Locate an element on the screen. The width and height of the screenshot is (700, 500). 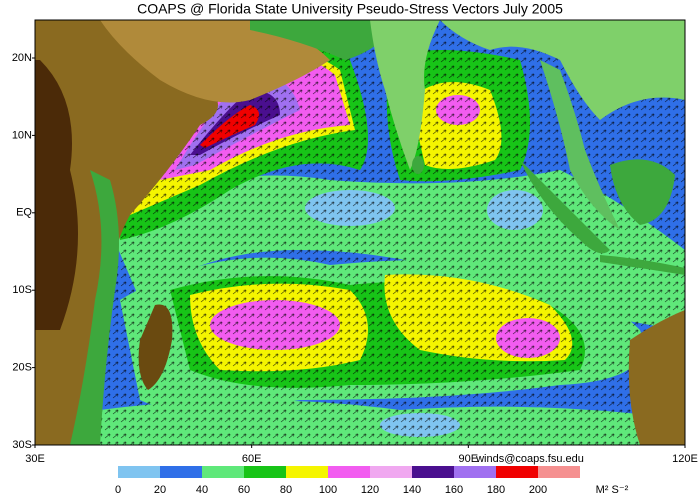
land-borneo is located at coordinates (642, 192).